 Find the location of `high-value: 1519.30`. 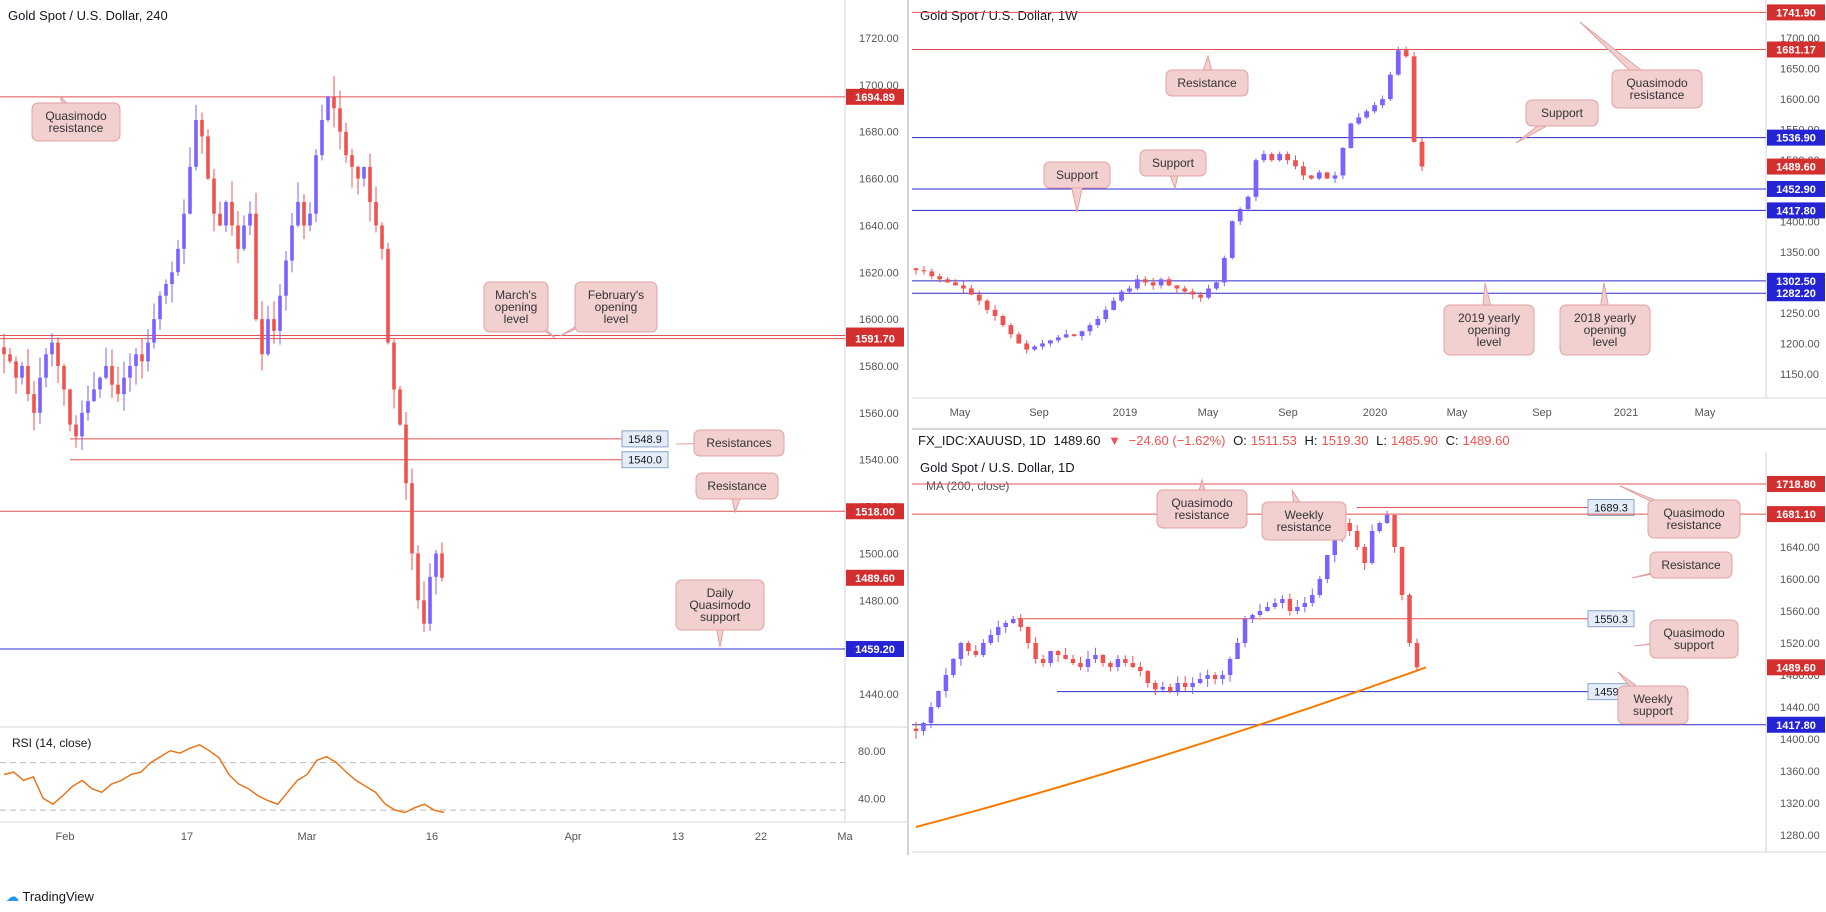

high-value: 1519.30 is located at coordinates (1345, 440).